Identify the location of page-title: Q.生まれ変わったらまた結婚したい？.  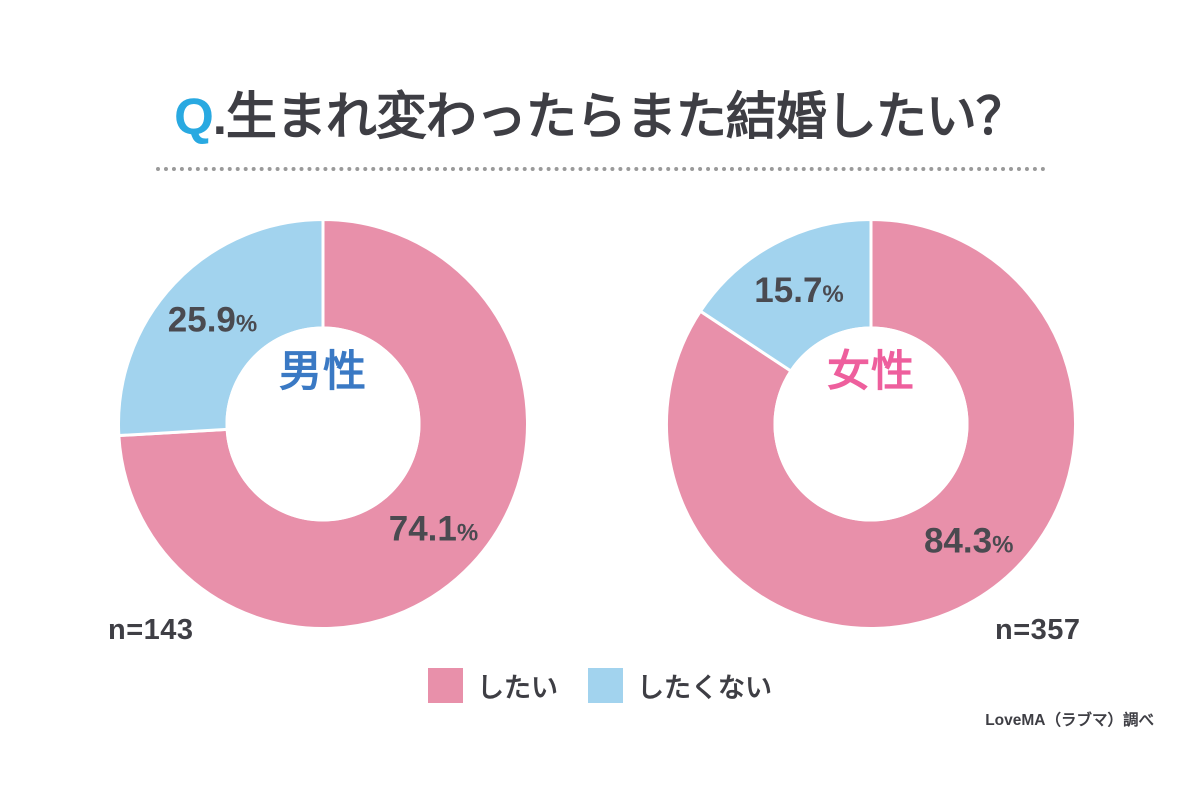
(600, 117).